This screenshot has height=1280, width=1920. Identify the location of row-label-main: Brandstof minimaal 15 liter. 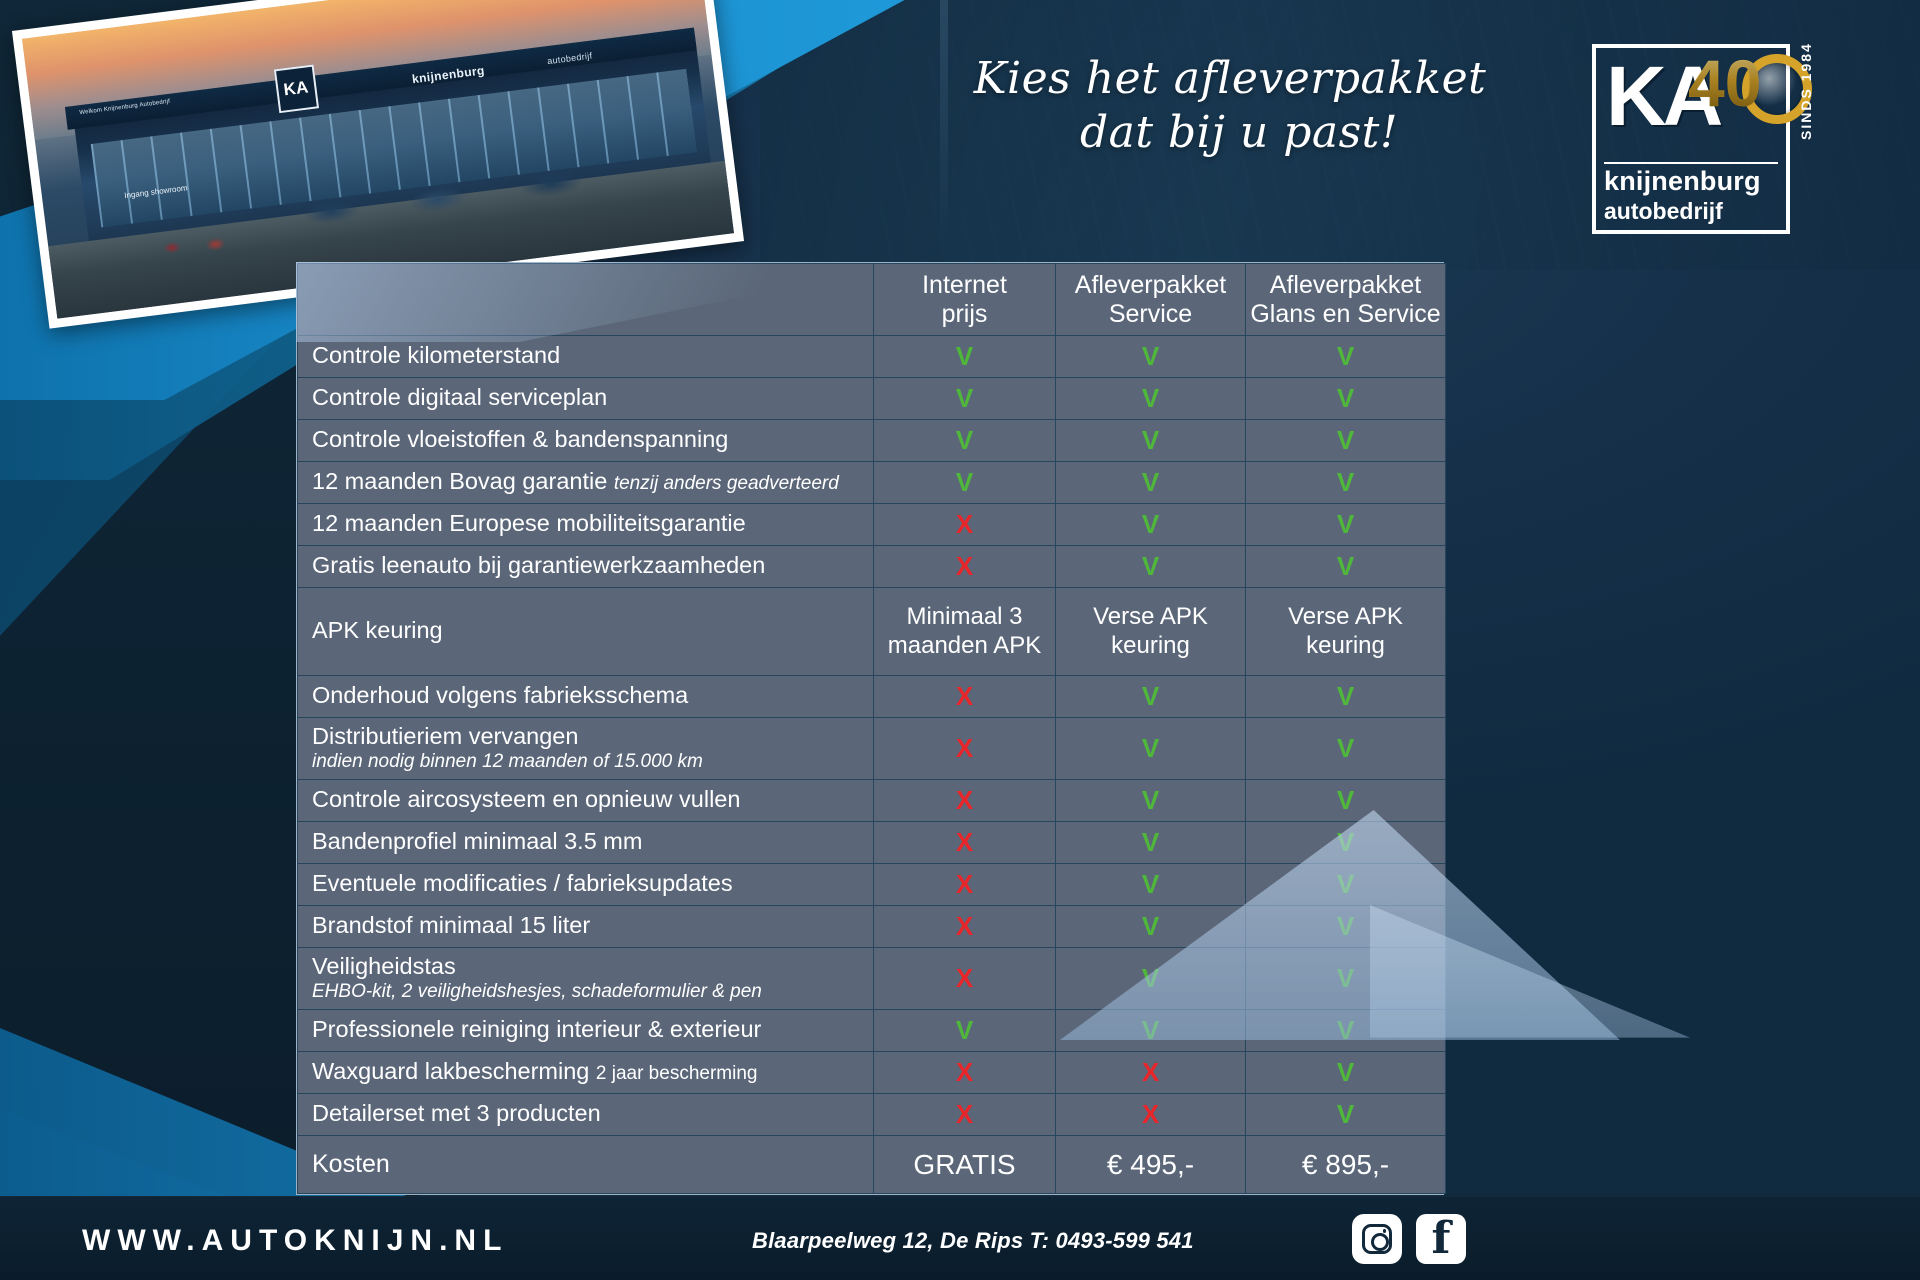
(451, 925).